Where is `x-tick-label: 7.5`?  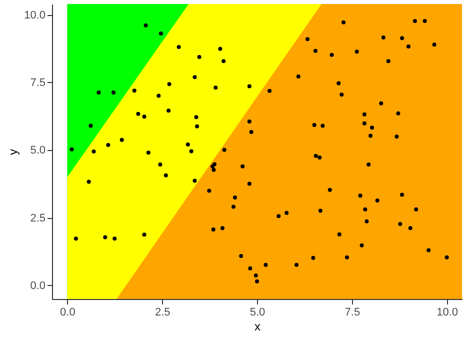
x-tick-label: 7.5 is located at coordinates (352, 312).